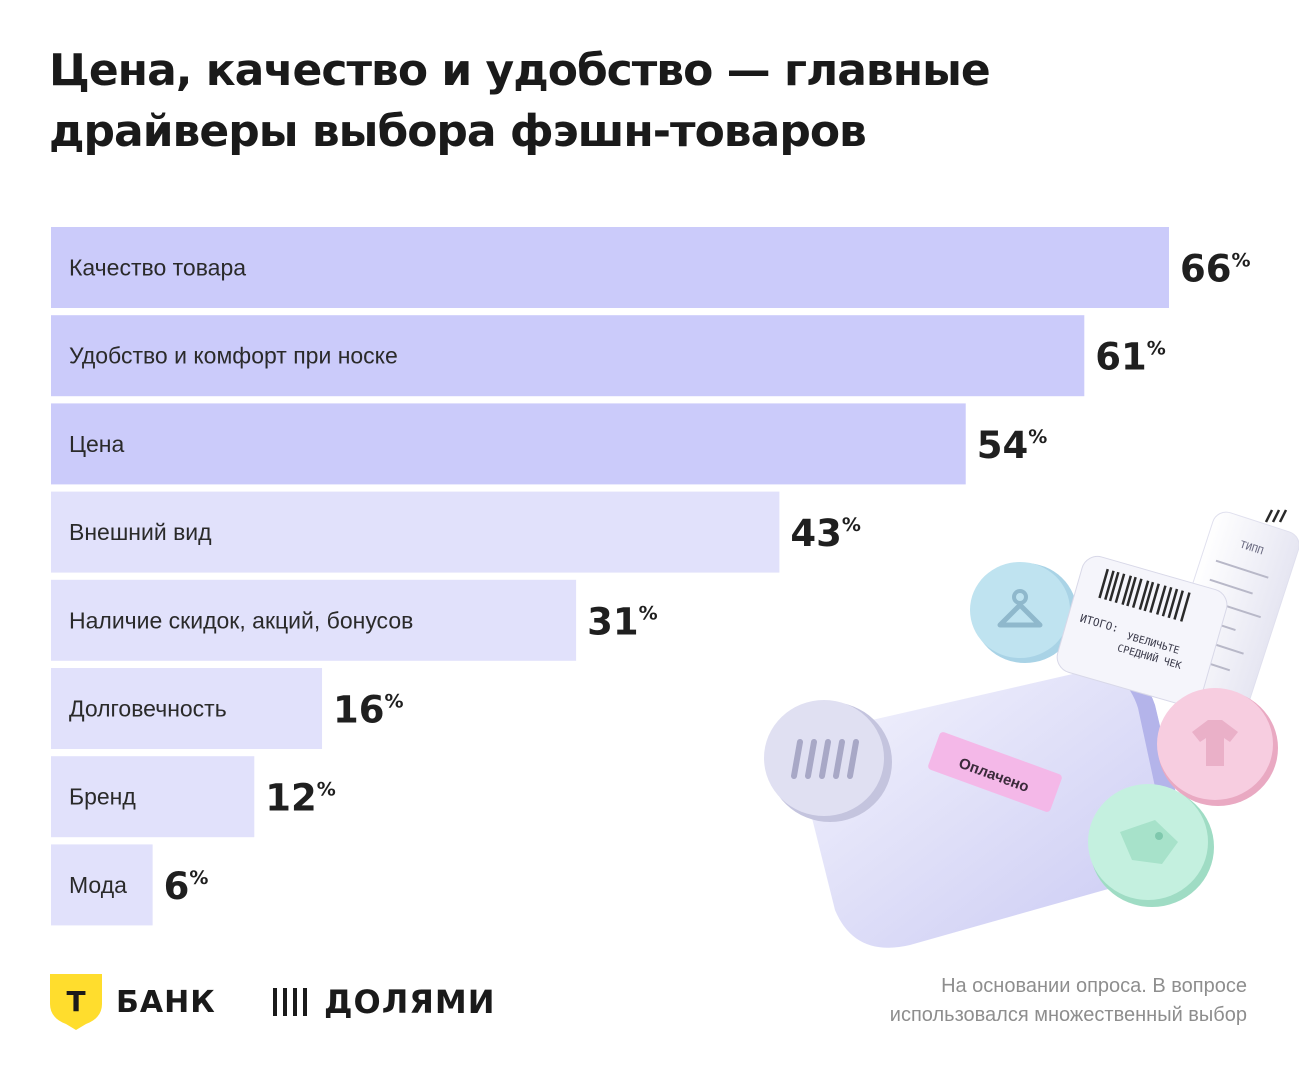 Image resolution: width=1299 pixels, height=1080 pixels. I want to click on dolyami-logo: ДОЛЯМИ, so click(384, 1002).